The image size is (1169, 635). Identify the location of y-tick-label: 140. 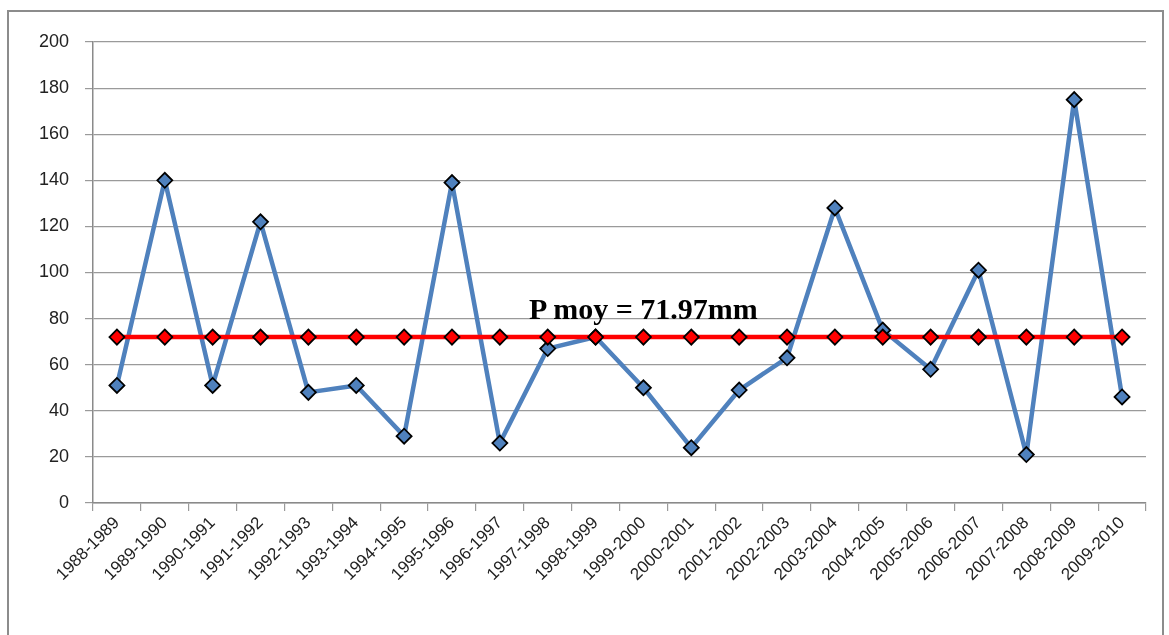
(53, 179).